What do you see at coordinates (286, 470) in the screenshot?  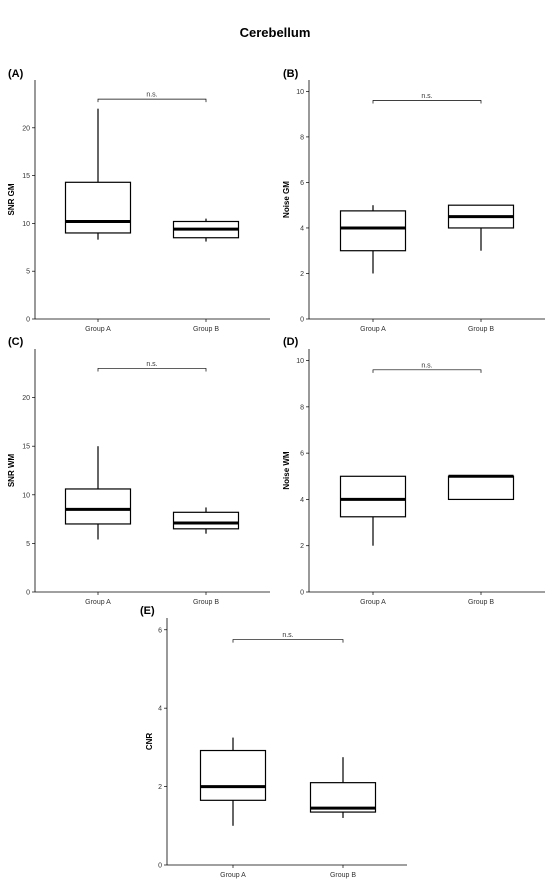 I see `y-axis-label: Noise WM` at bounding box center [286, 470].